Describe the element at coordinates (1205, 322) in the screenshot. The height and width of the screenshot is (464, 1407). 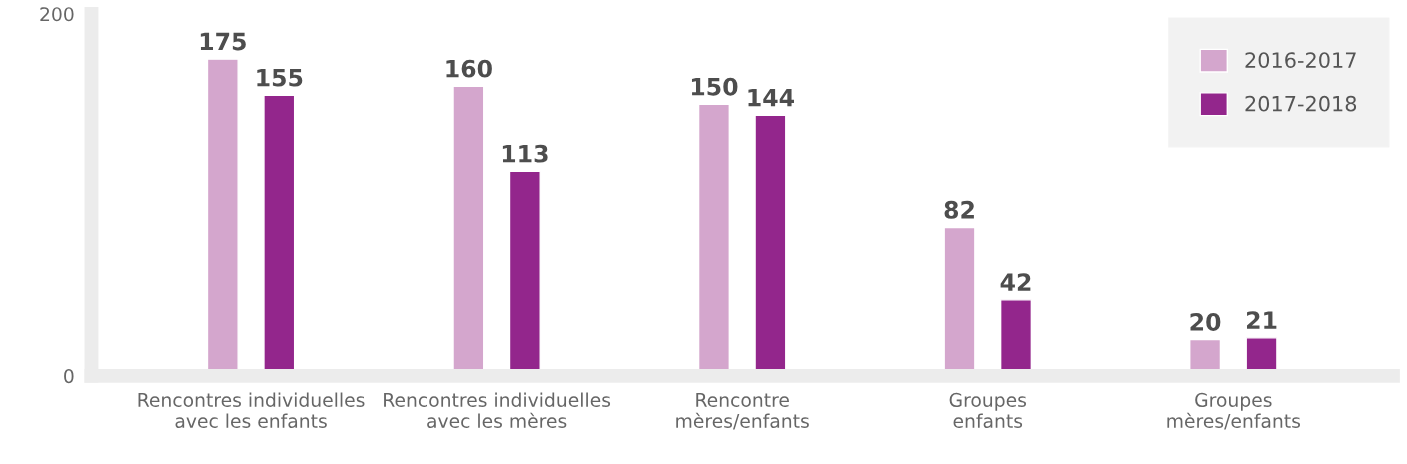
I see `data-label: 20` at that location.